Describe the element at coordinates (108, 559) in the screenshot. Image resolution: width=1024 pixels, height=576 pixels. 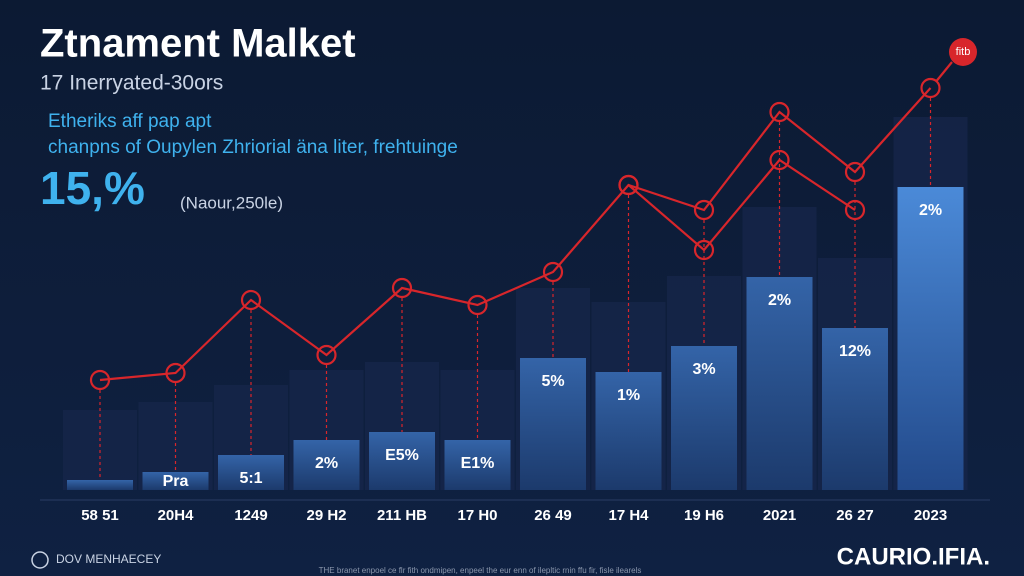
I see `footer-left: DOV MENHAECEY` at that location.